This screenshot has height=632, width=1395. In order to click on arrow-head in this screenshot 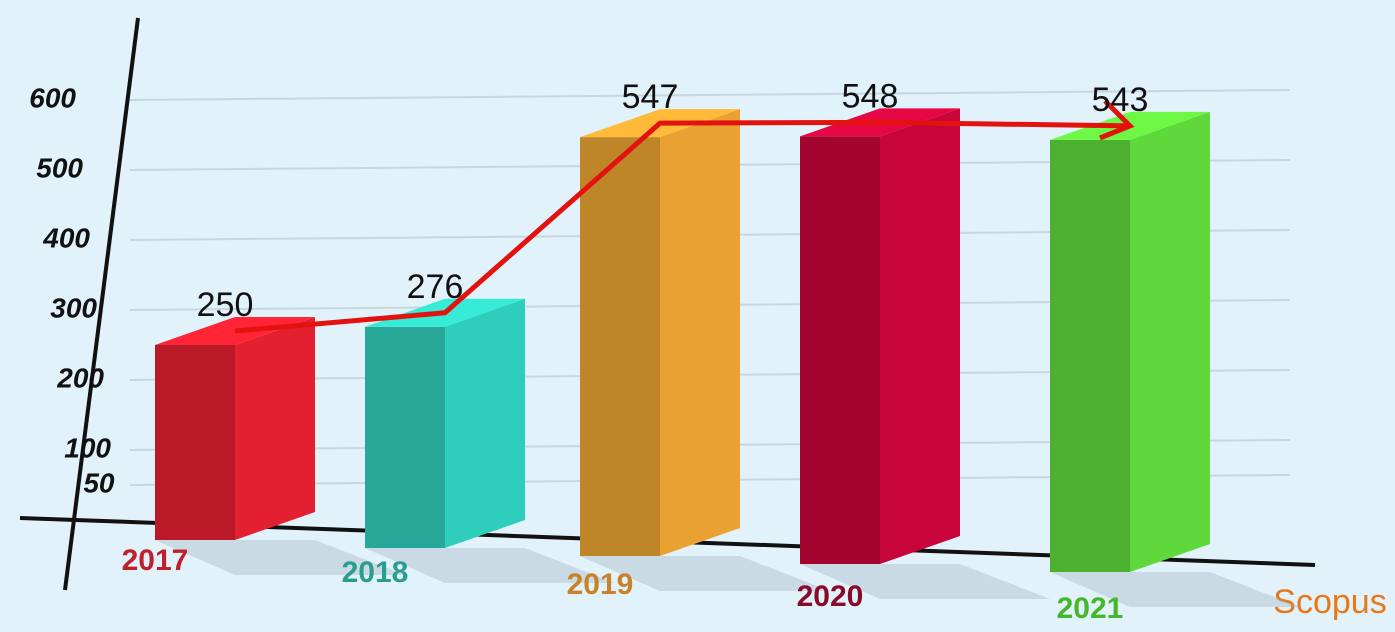, I will do `click(1117, 120)`.